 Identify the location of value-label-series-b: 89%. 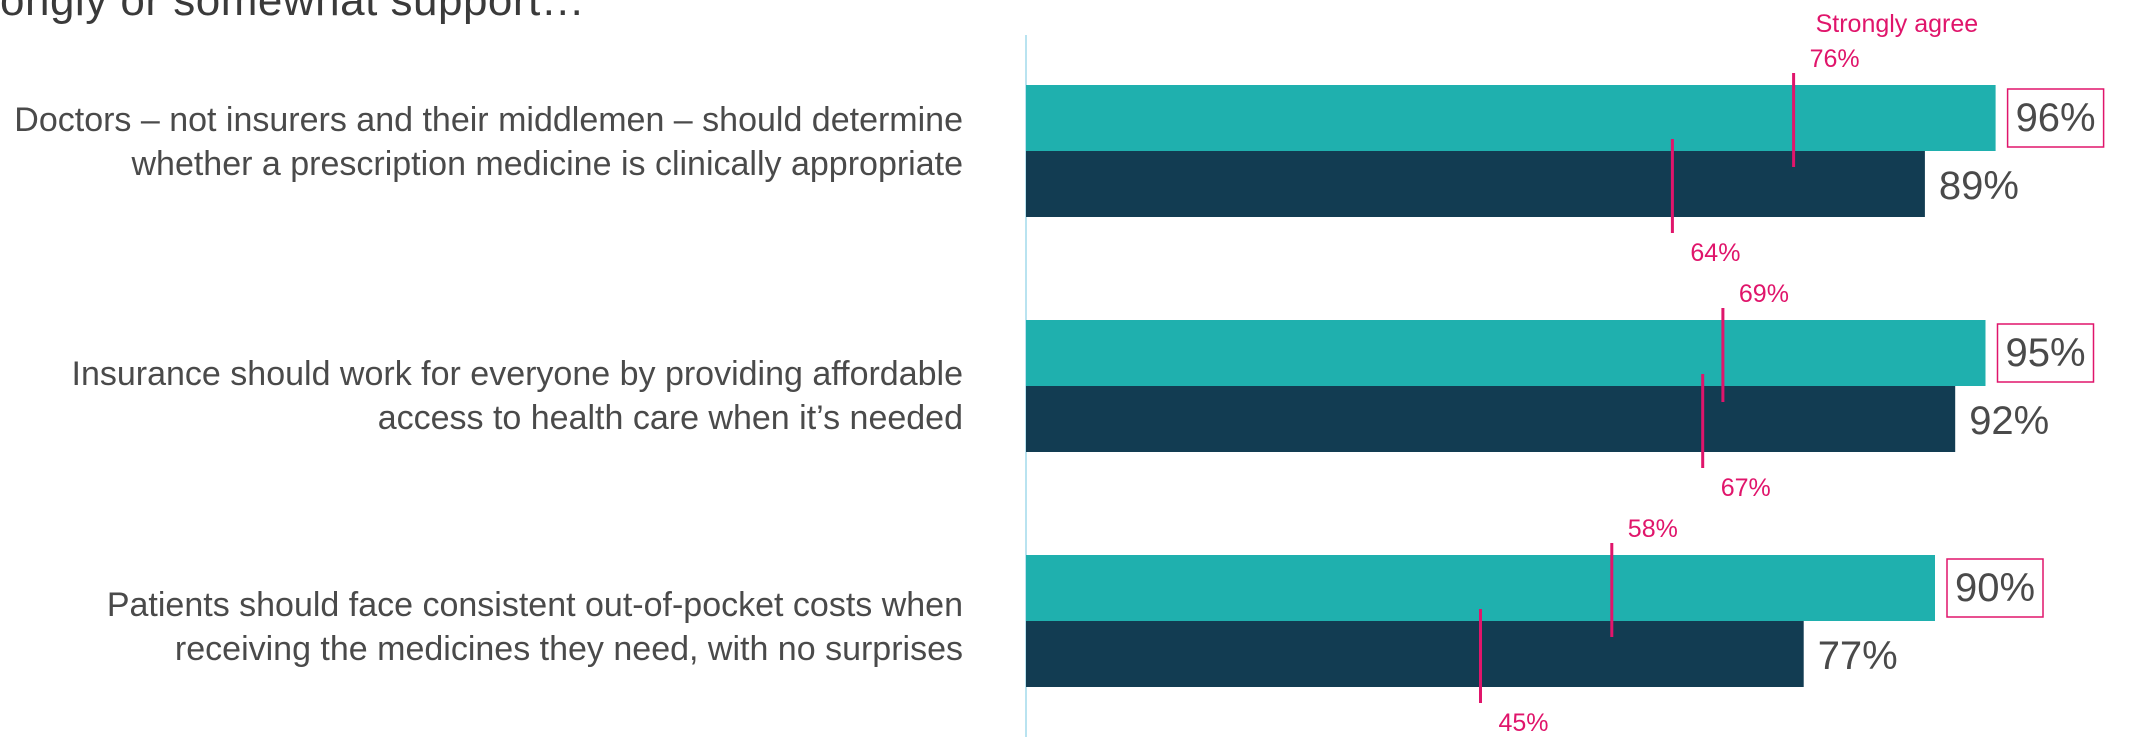
(1979, 186).